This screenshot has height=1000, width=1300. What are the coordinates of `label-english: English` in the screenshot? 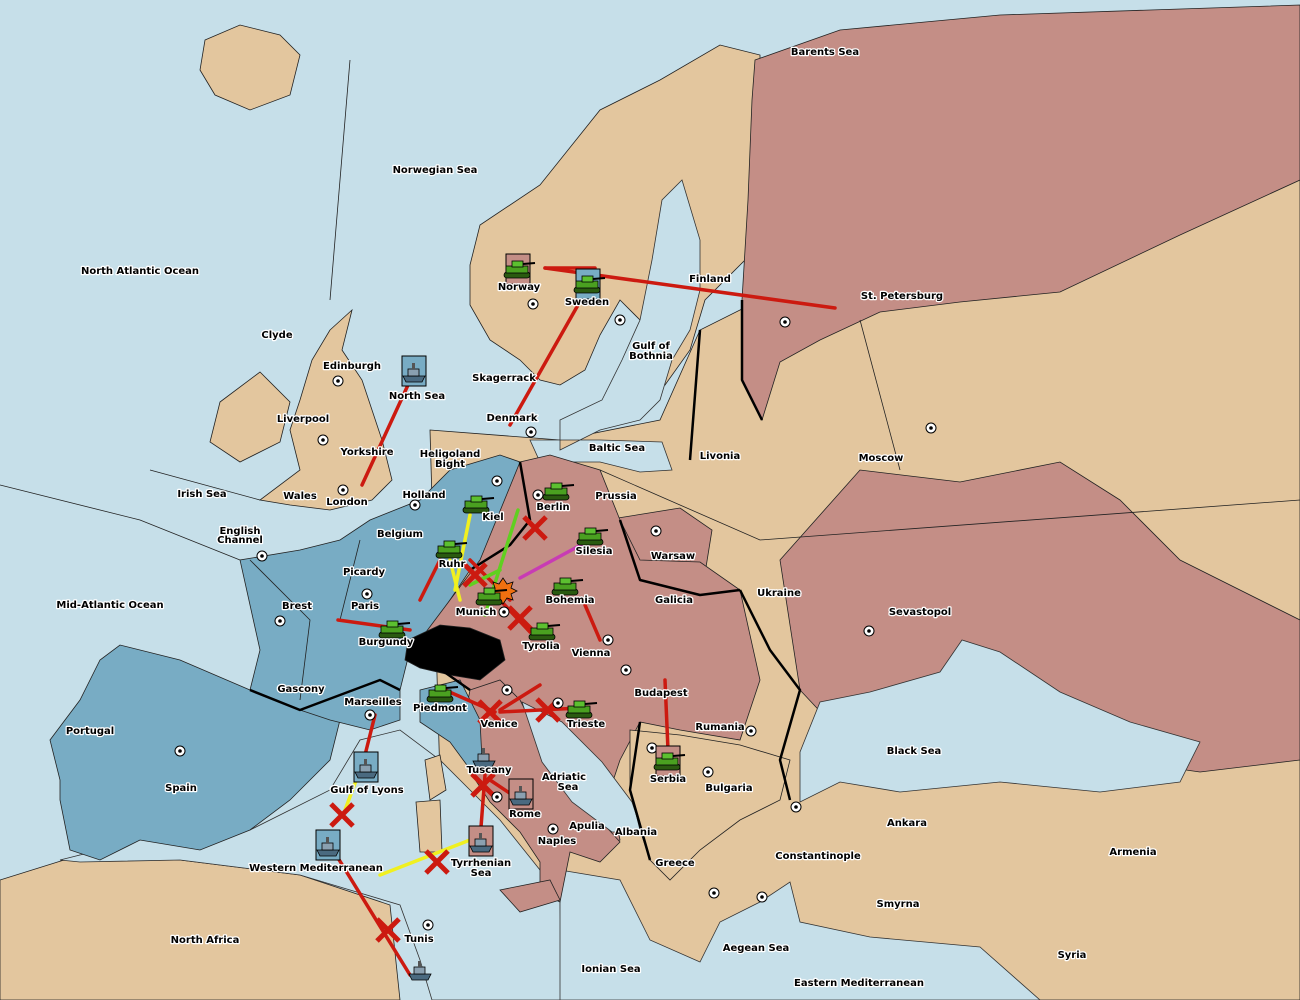 It's located at (239, 531).